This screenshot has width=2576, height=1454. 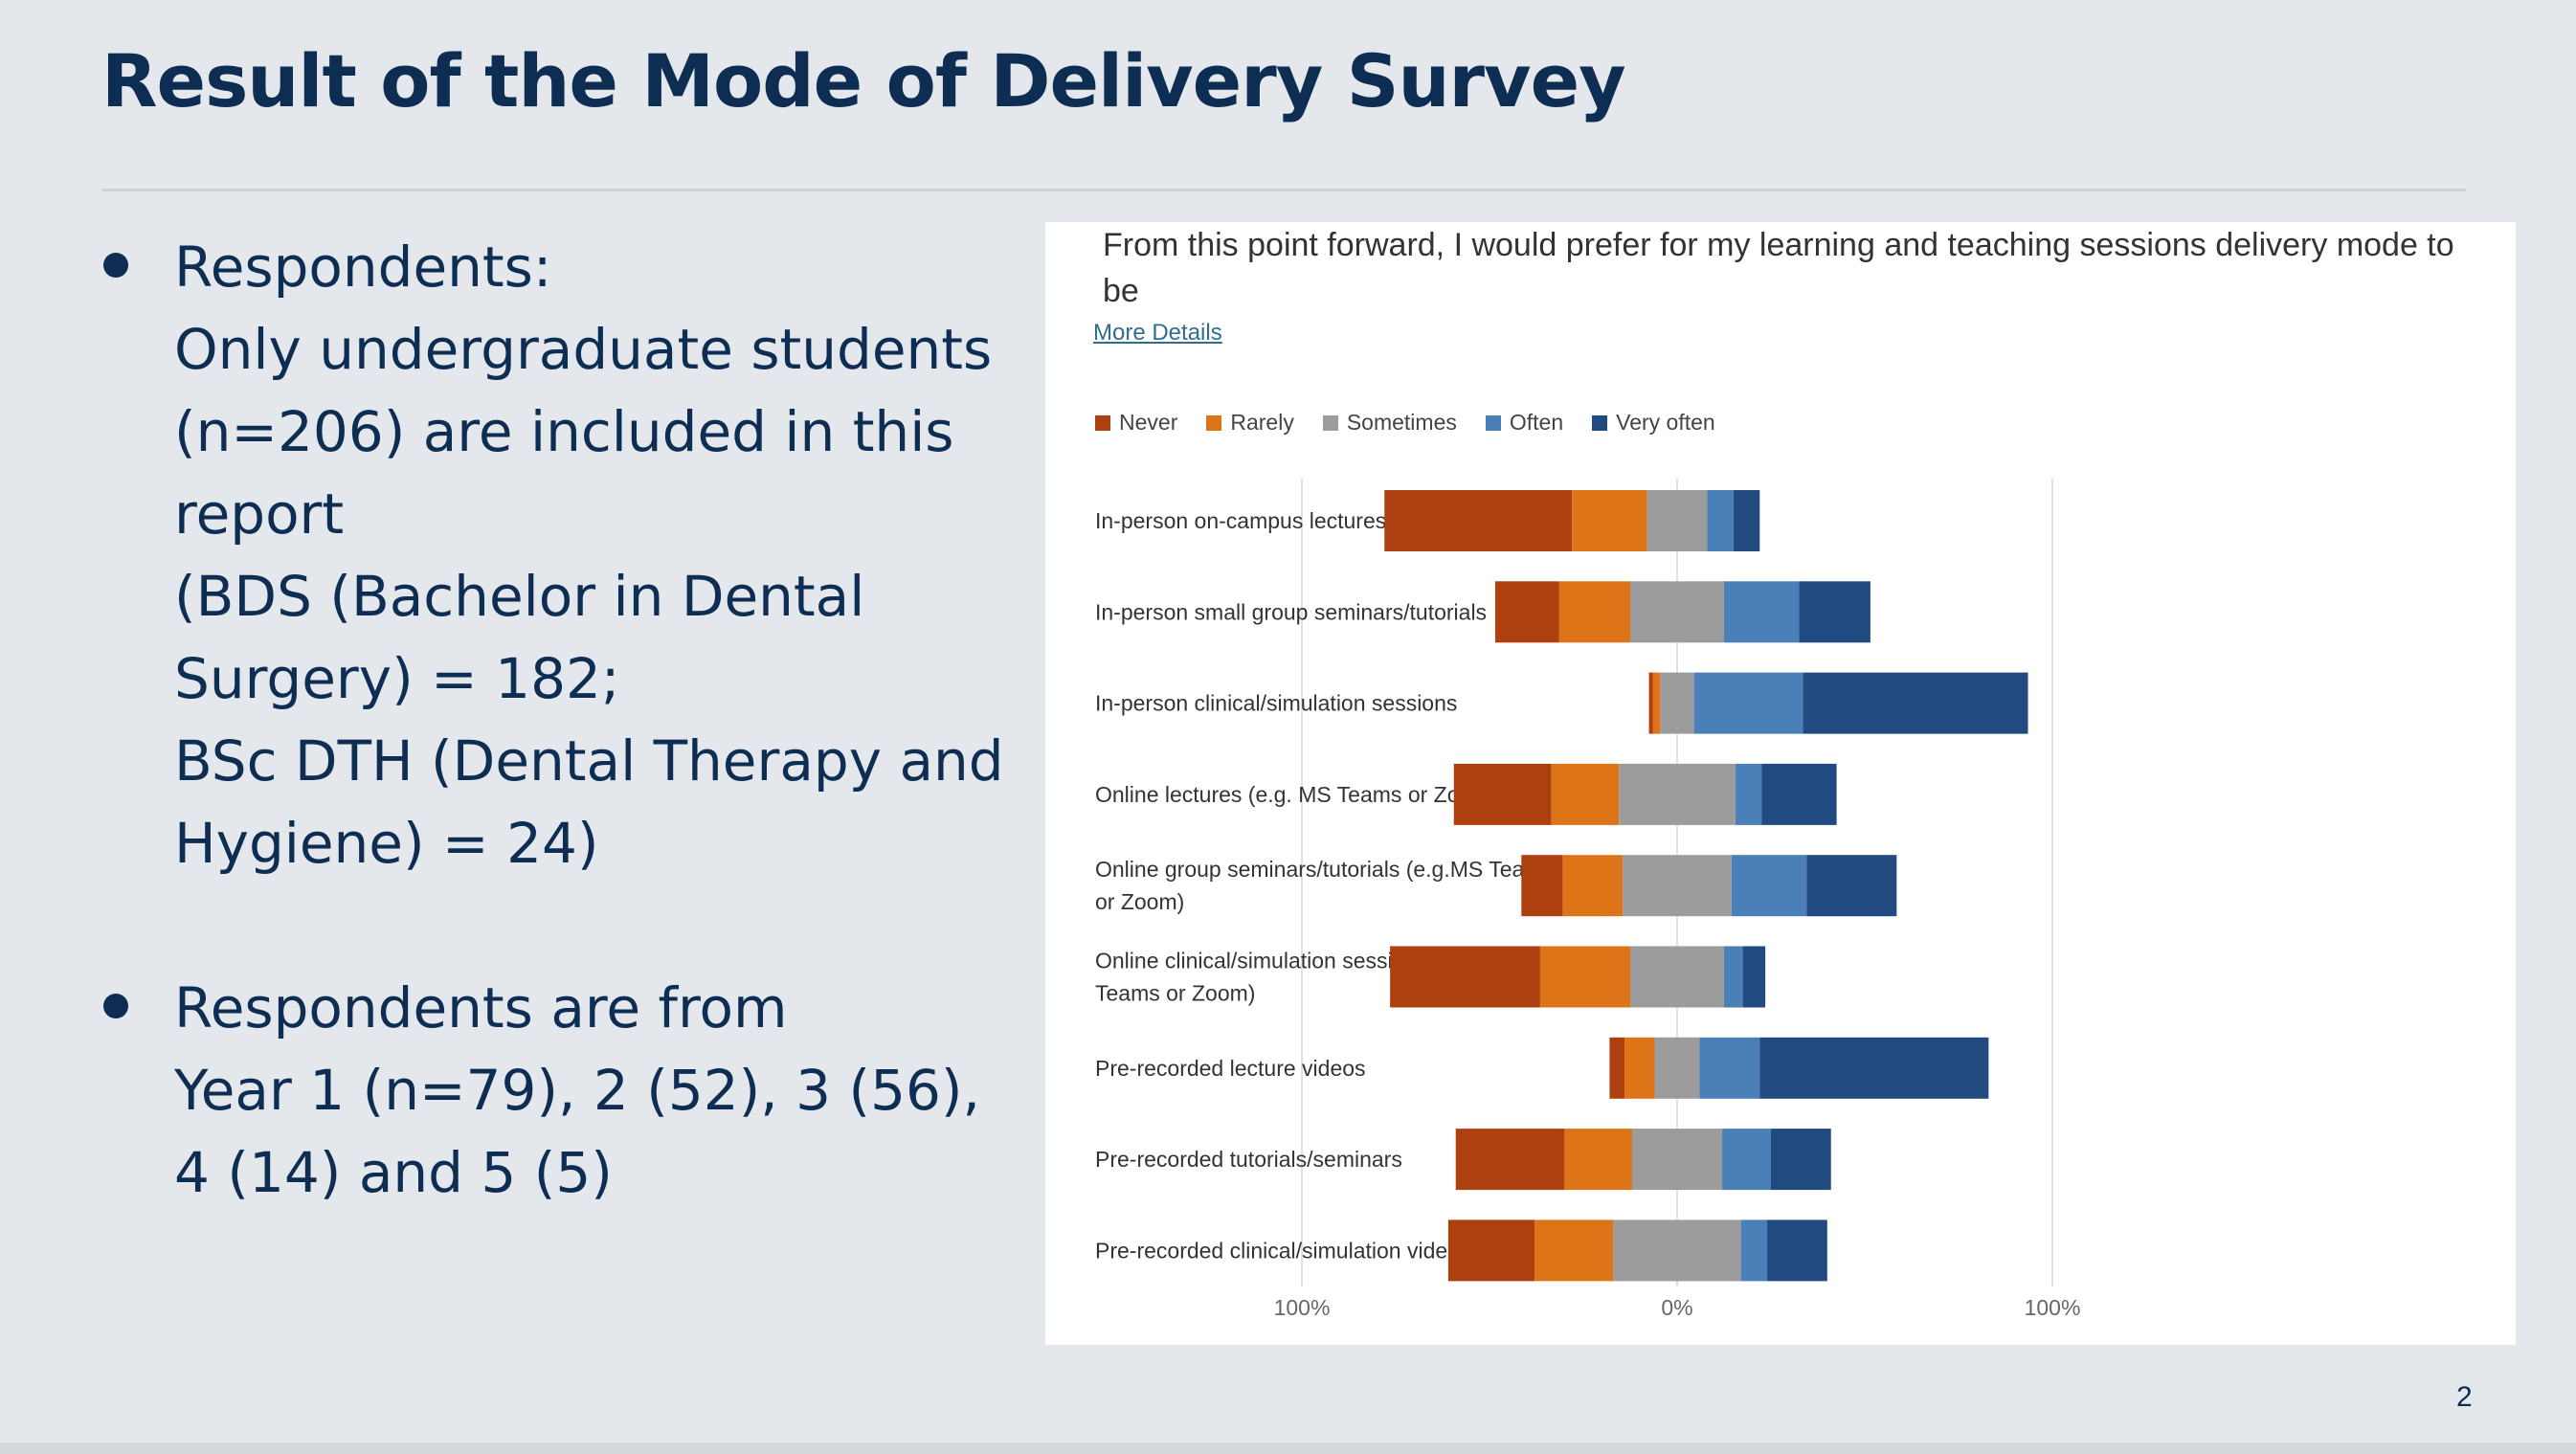 What do you see at coordinates (363, 267) in the screenshot?
I see `bullet-line: Respondents:` at bounding box center [363, 267].